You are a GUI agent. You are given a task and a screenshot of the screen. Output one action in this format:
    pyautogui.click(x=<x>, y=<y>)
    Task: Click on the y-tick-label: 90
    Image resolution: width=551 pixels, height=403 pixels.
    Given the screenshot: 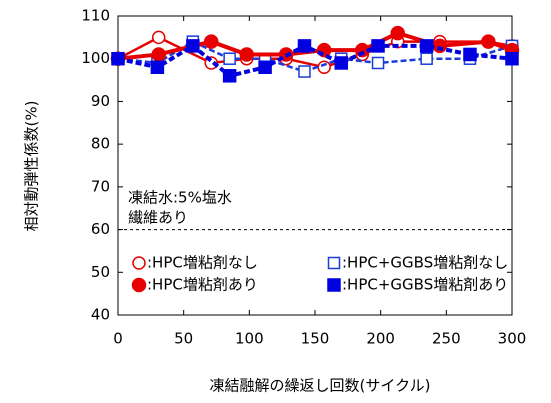 What is the action you would take?
    pyautogui.click(x=100, y=101)
    